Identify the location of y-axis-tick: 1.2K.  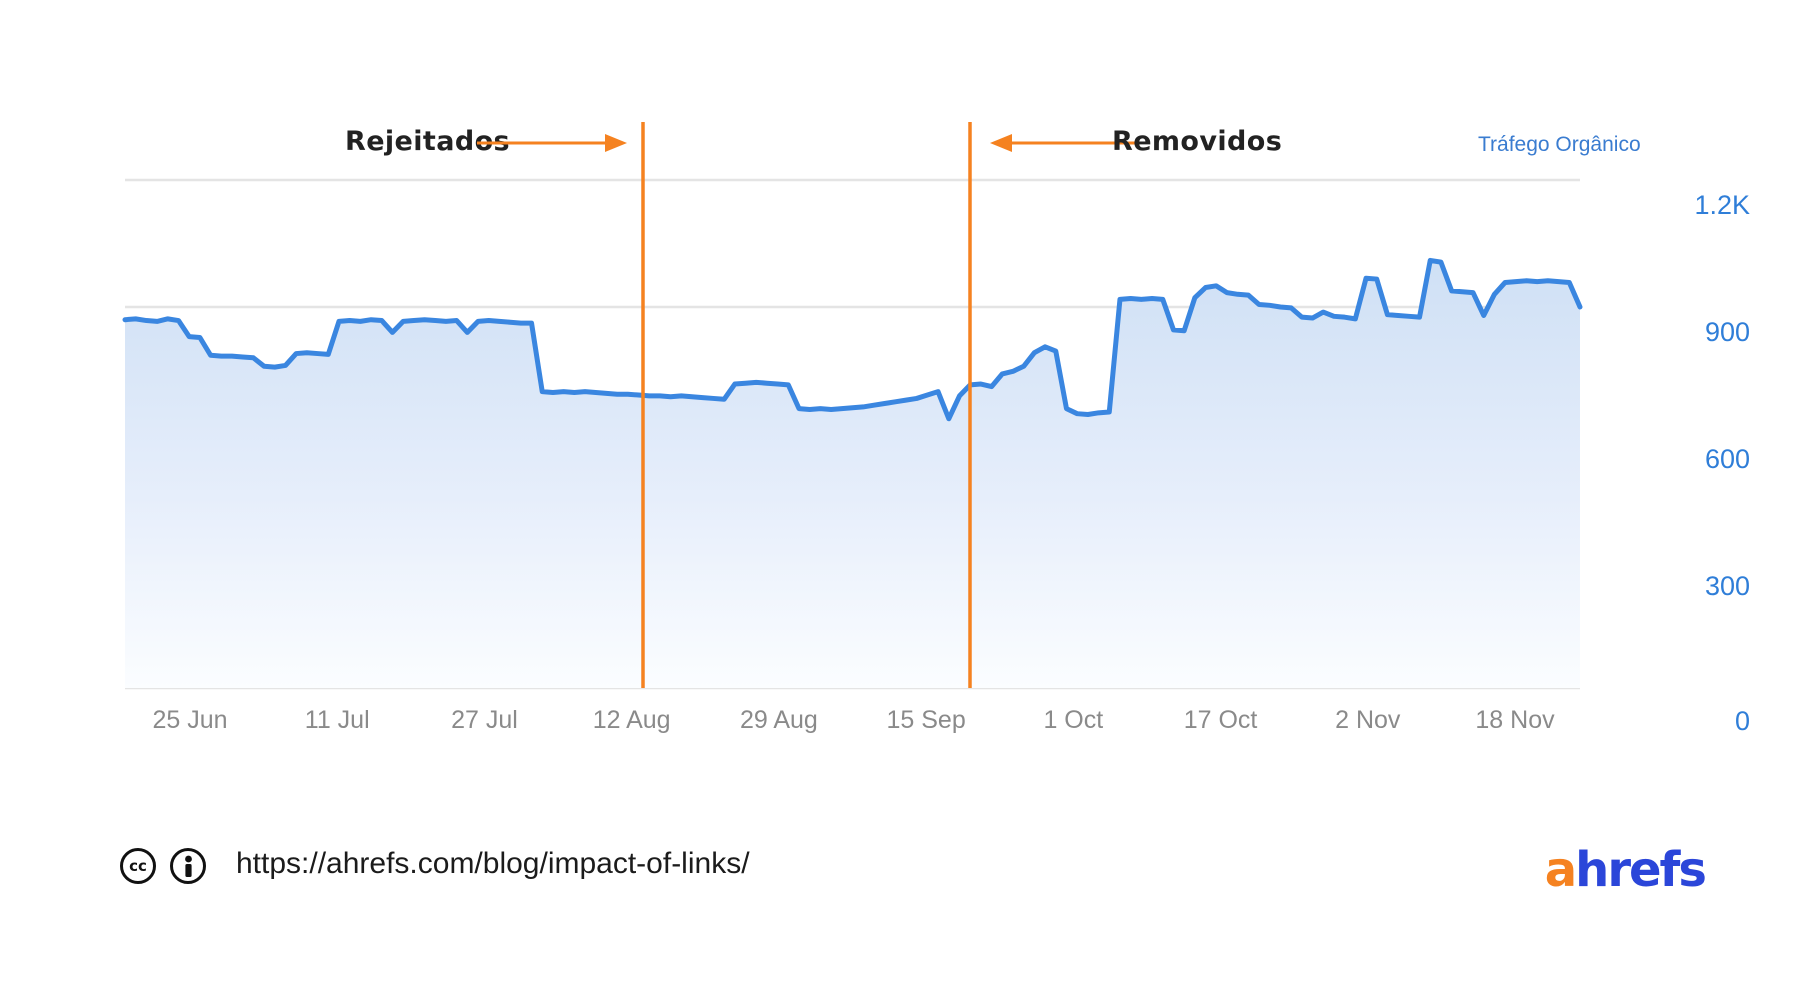
(1722, 205).